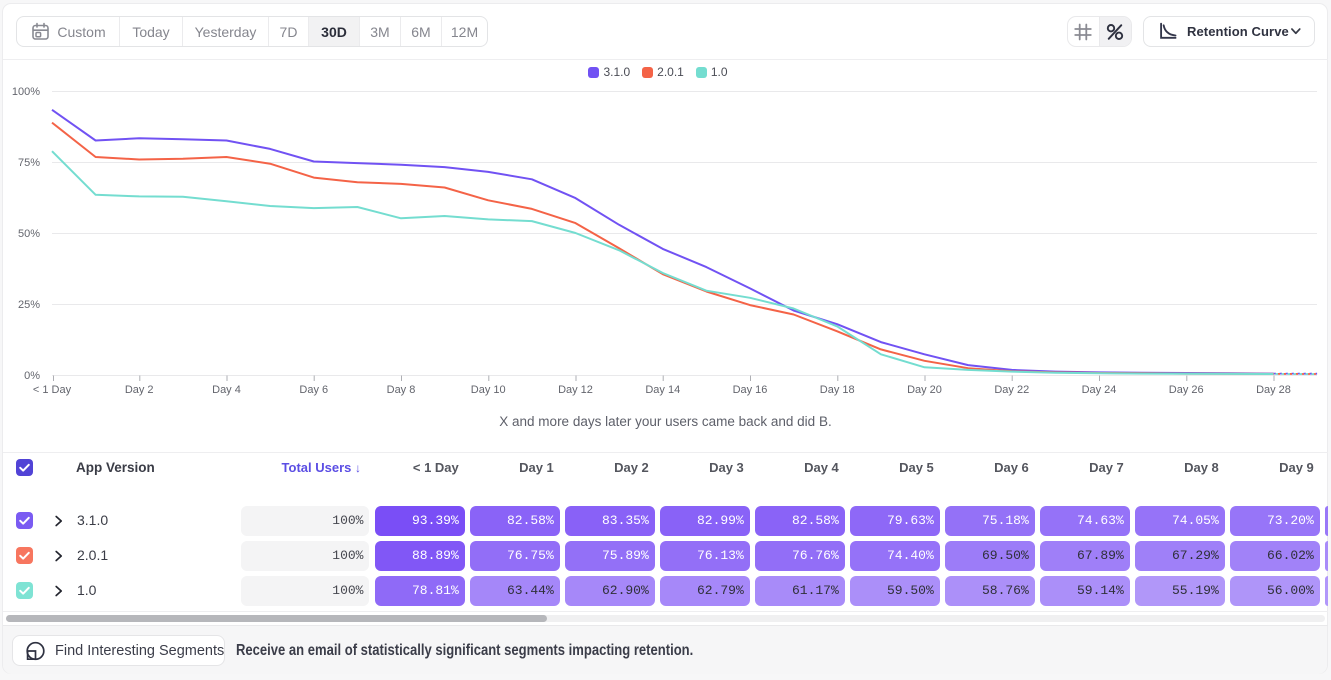 This screenshot has height=680, width=1331. What do you see at coordinates (29, 234) in the screenshot?
I see `svg-text: 50%` at bounding box center [29, 234].